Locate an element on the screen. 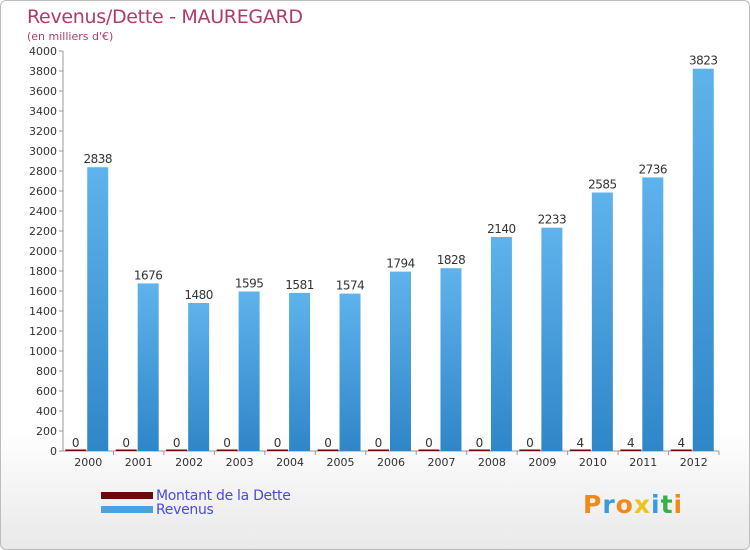  logo-letter: o is located at coordinates (624, 504).